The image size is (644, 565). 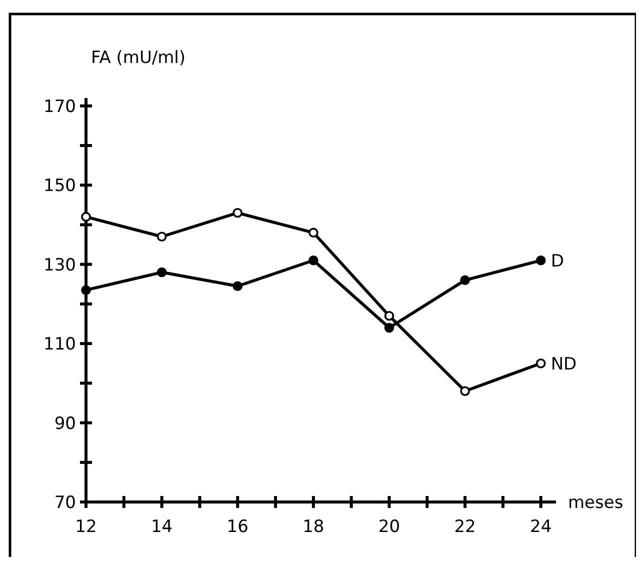 I want to click on y-tick-label: 90, so click(x=65, y=424).